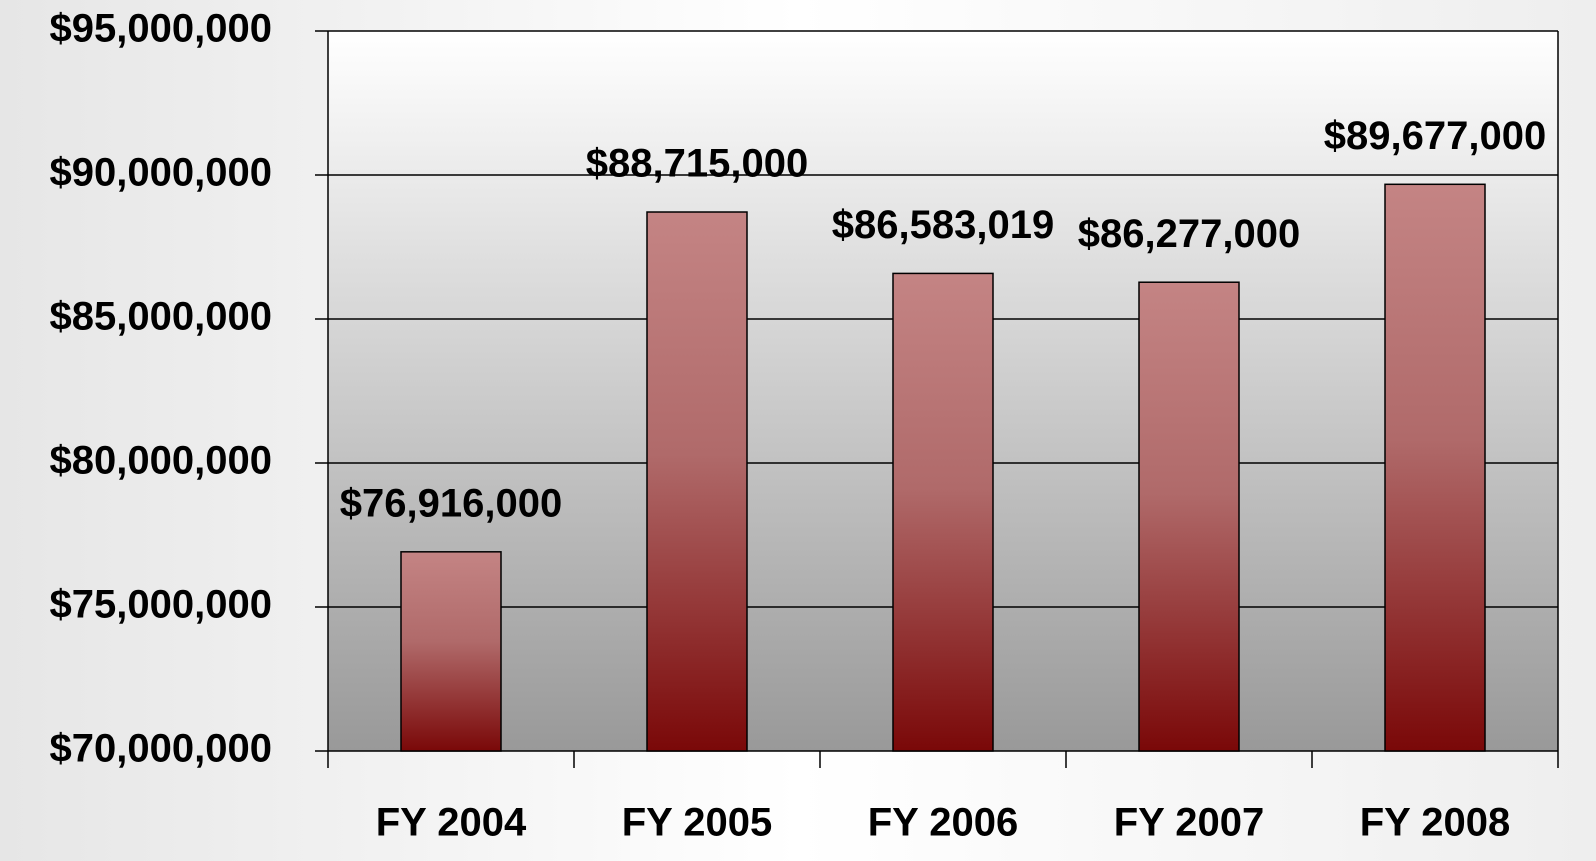 The height and width of the screenshot is (861, 1596). Describe the element at coordinates (161, 29) in the screenshot. I see `y-tick-label: $95,000,000` at that location.